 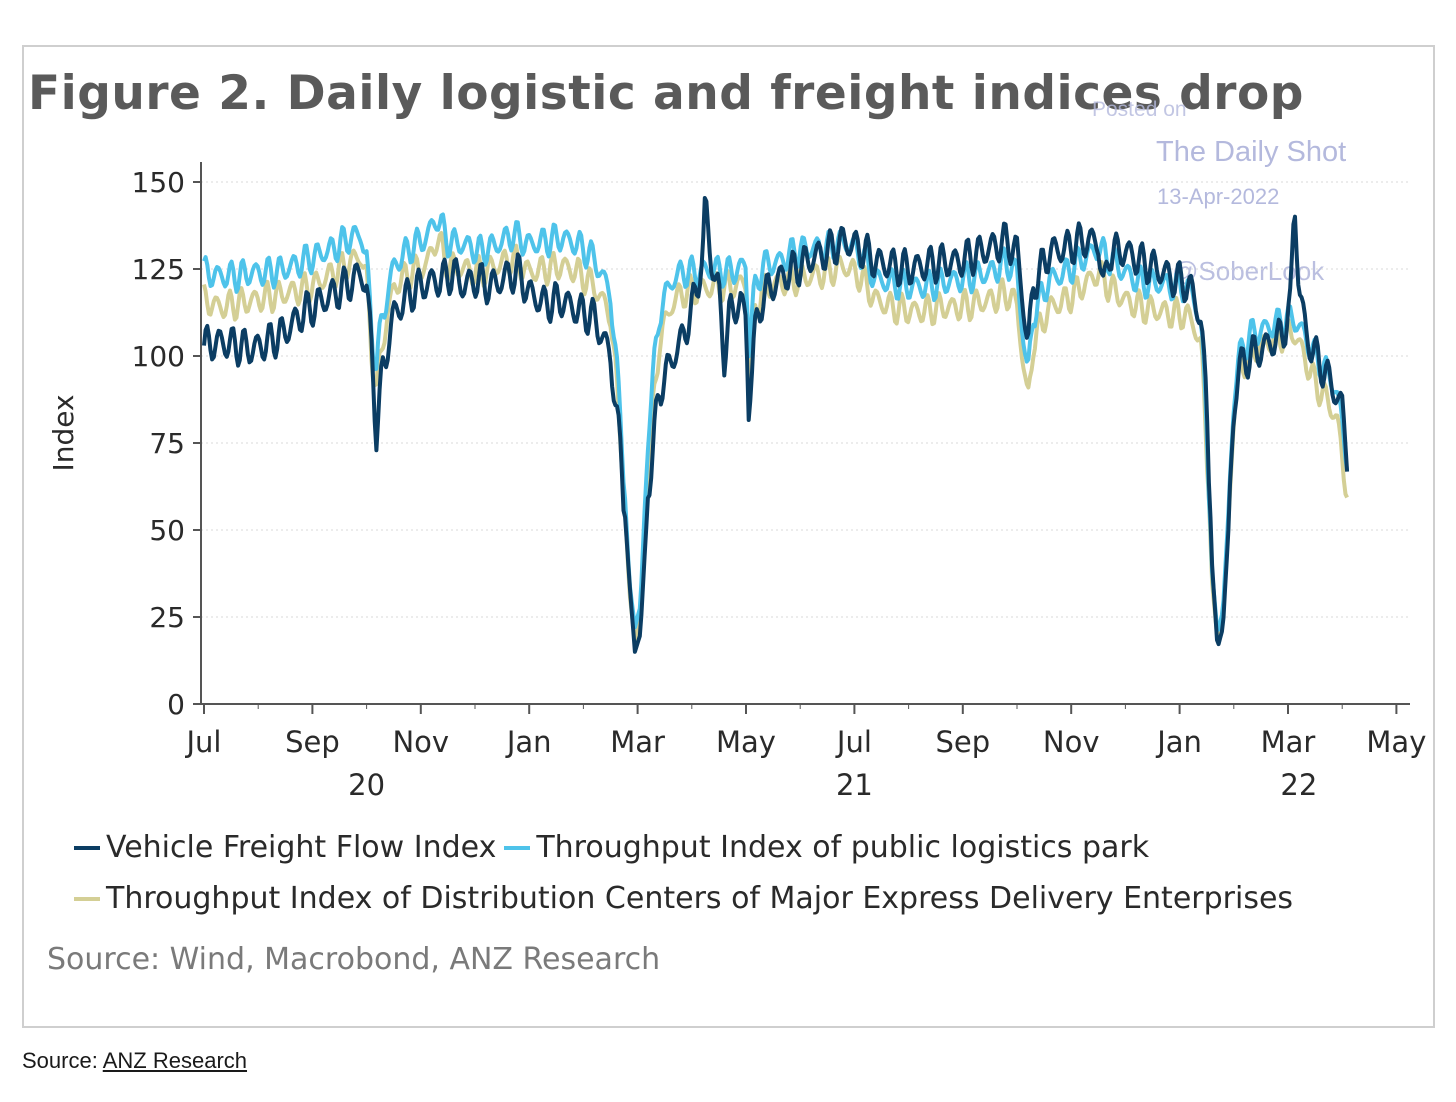 I want to click on y-tick-label: 25, so click(x=167, y=617).